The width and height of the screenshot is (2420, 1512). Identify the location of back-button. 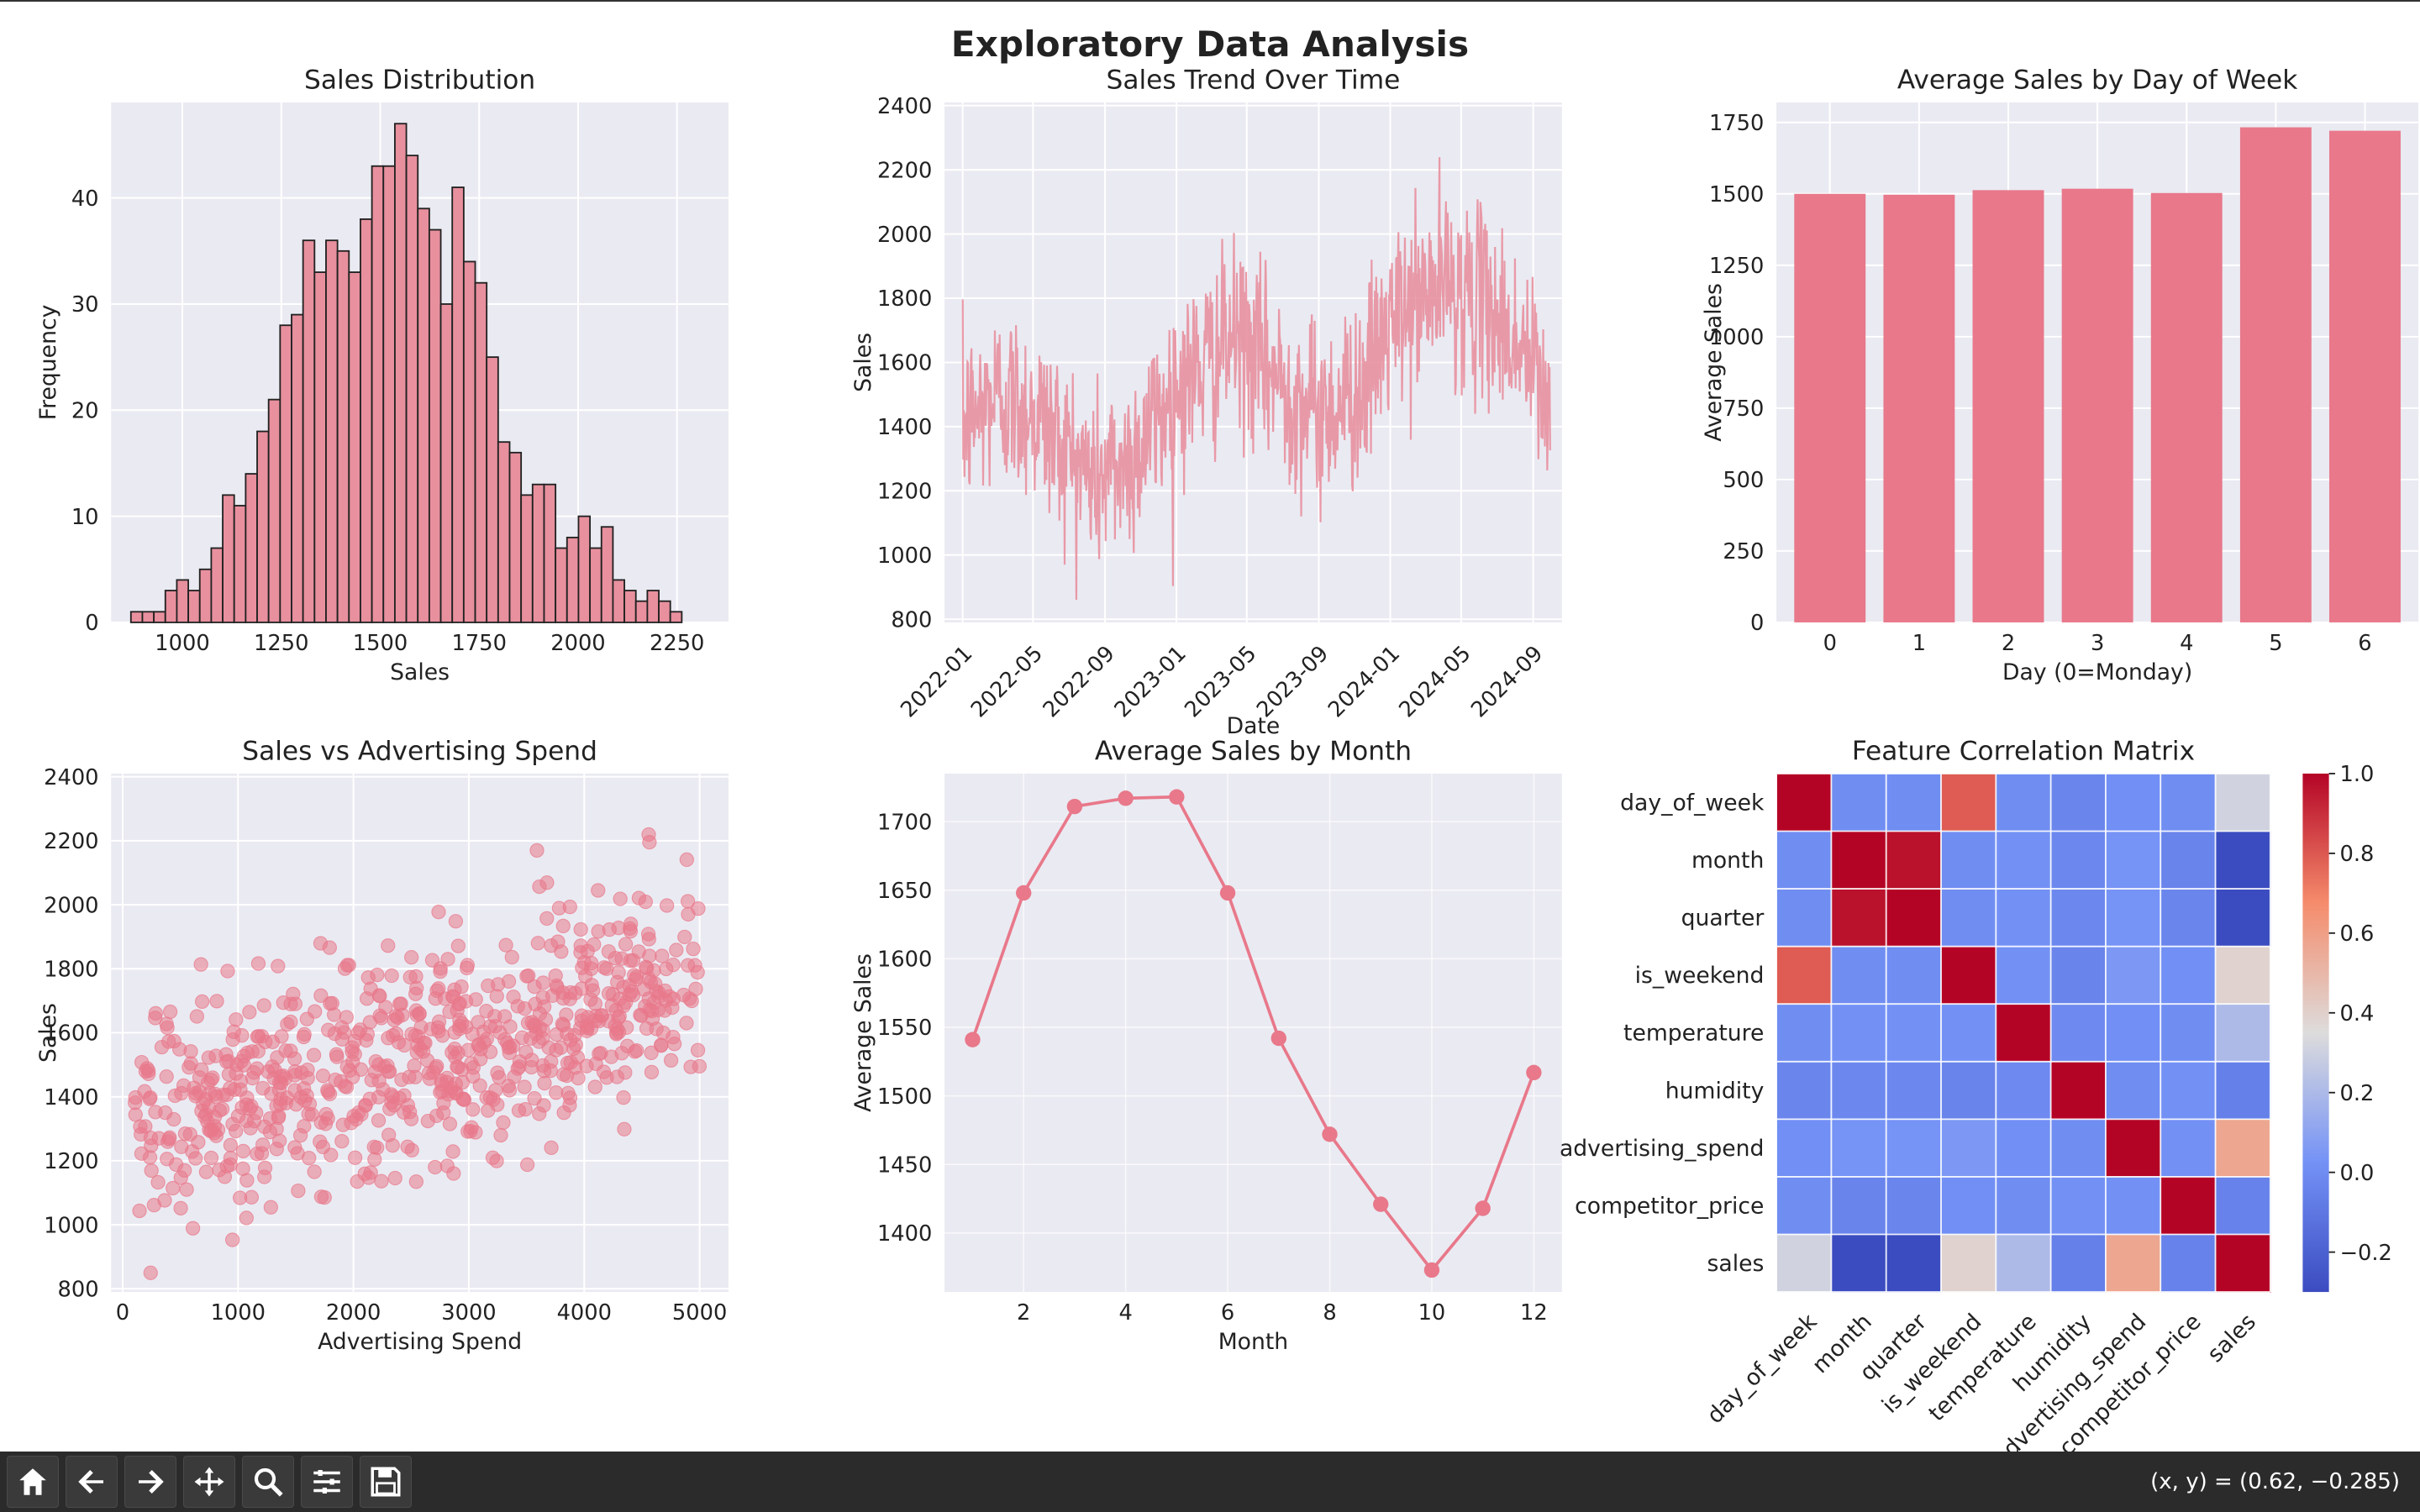
(92, 1482).